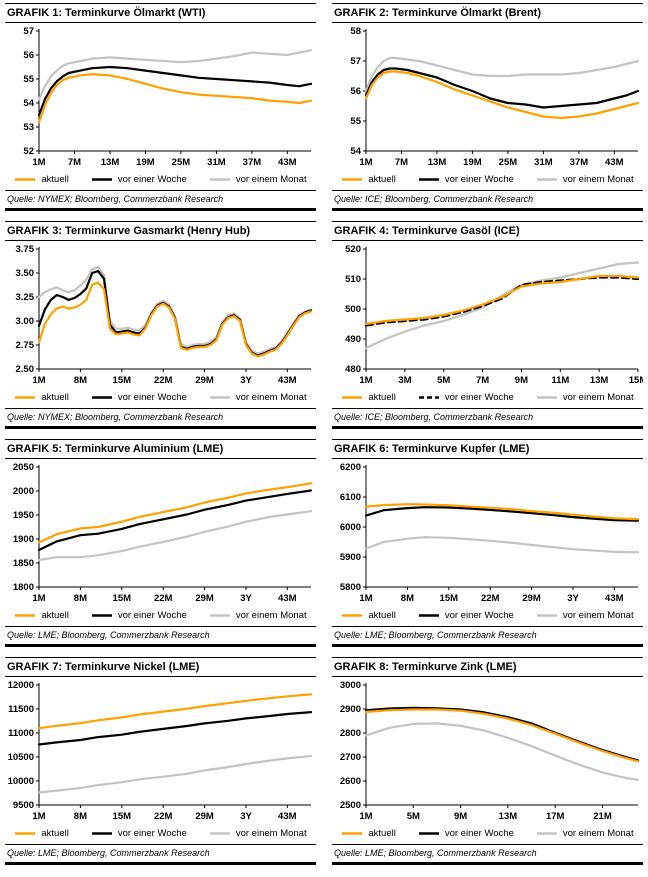 Image resolution: width=648 pixels, height=877 pixels. Describe the element at coordinates (160, 667) in the screenshot. I see `chart-title: GRAFIK 7: Terminkurve Nickel (LME)` at that location.